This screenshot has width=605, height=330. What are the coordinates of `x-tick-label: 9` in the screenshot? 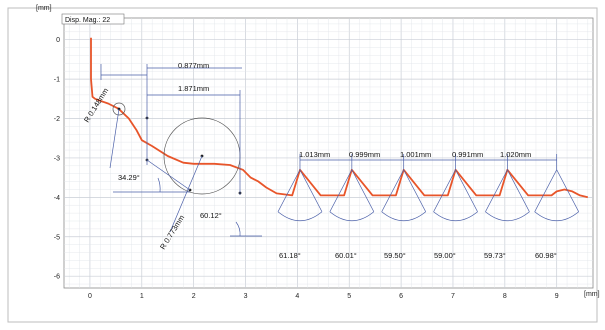 It's located at (557, 296).